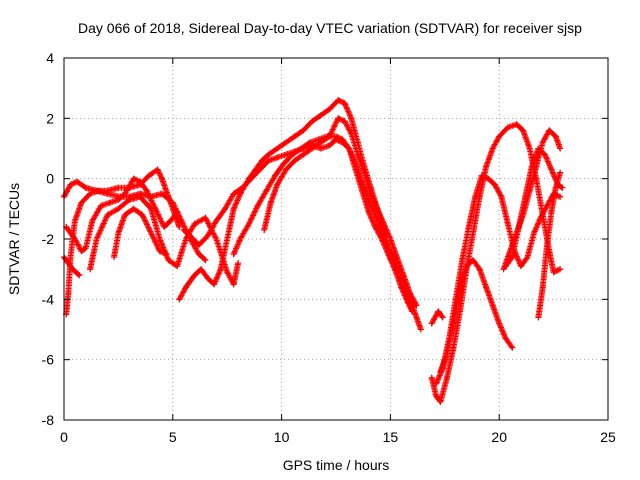 The height and width of the screenshot is (480, 640). What do you see at coordinates (336, 465) in the screenshot?
I see `x-axis-label: GPS time / hours` at bounding box center [336, 465].